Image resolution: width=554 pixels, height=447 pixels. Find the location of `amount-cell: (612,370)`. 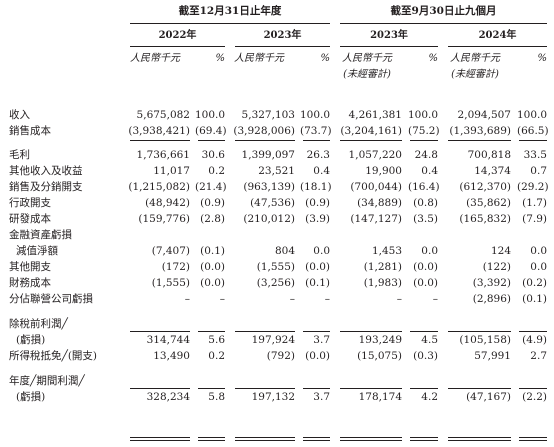

amount-cell: (612,370) is located at coordinates (485, 187).